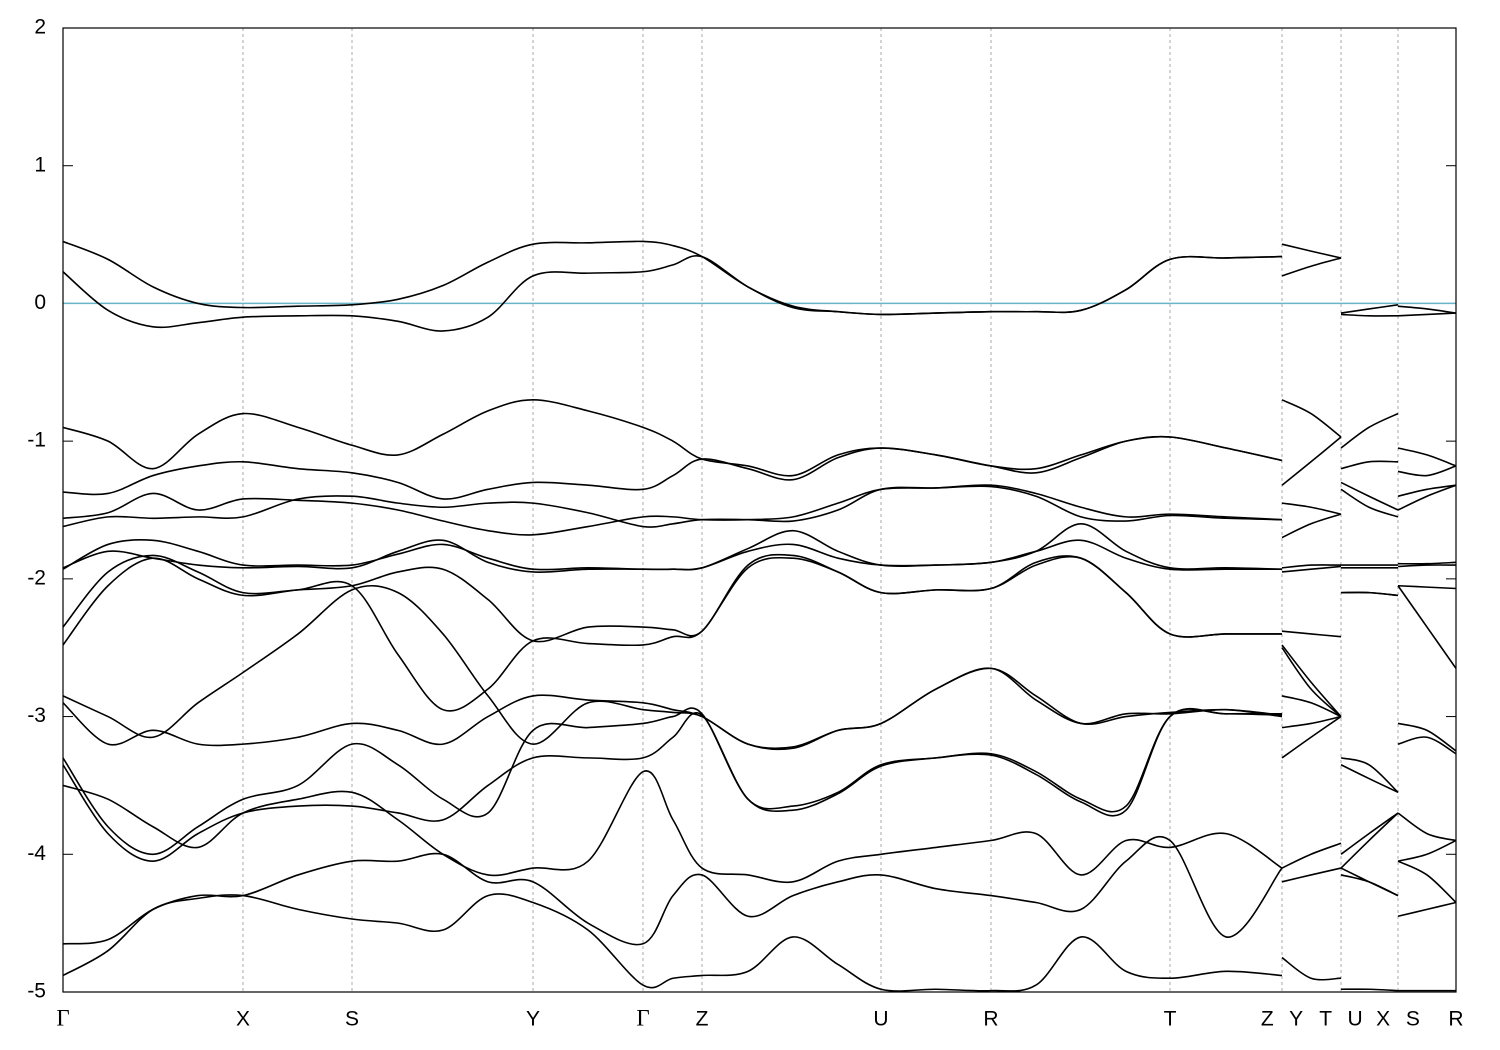  What do you see at coordinates (352, 1019) in the screenshot?
I see `x-tick-label: S` at bounding box center [352, 1019].